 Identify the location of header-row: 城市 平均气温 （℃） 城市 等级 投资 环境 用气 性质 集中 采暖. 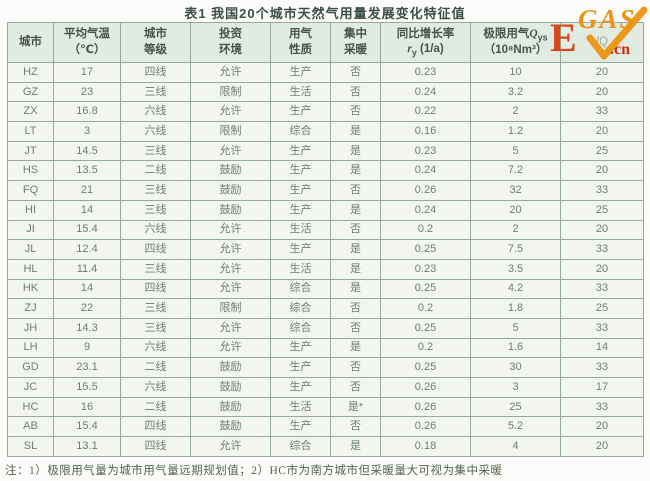
(325, 42).